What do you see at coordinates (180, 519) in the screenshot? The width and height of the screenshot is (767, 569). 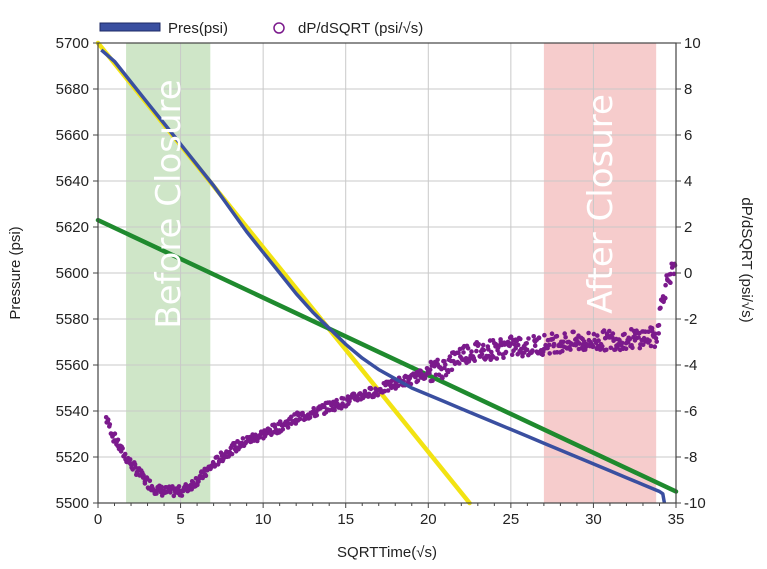 I see `x-tick-label: 5` at bounding box center [180, 519].